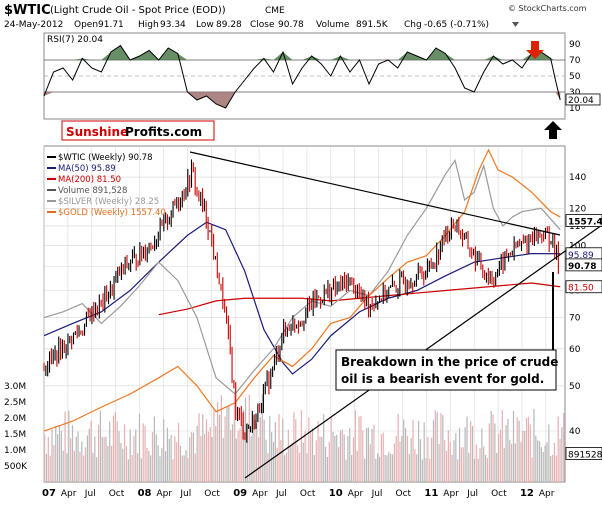 This screenshot has width=602, height=506. What do you see at coordinates (291, 25) in the screenshot?
I see `close-value: 90.78` at bounding box center [291, 25].